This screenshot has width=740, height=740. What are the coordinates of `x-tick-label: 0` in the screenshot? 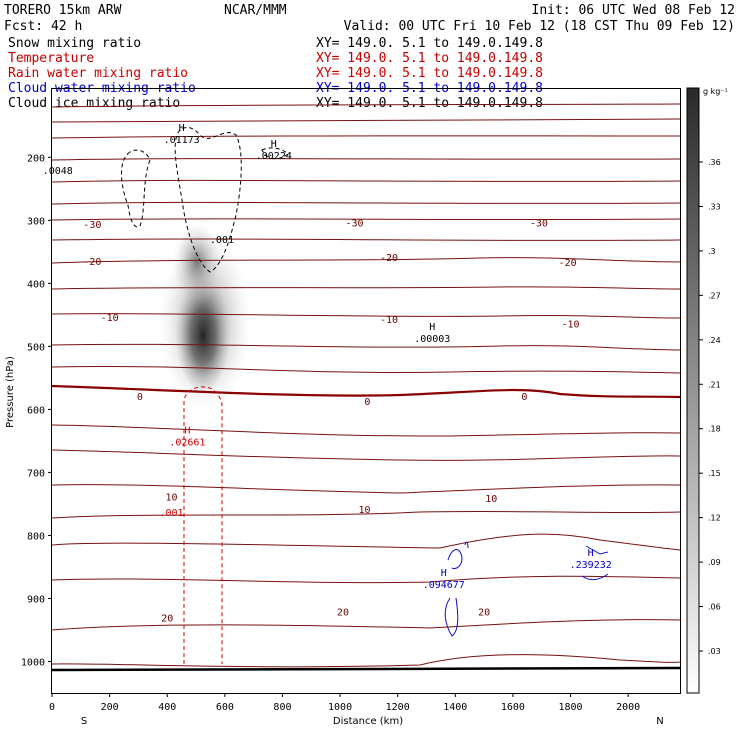 It's located at (52, 707).